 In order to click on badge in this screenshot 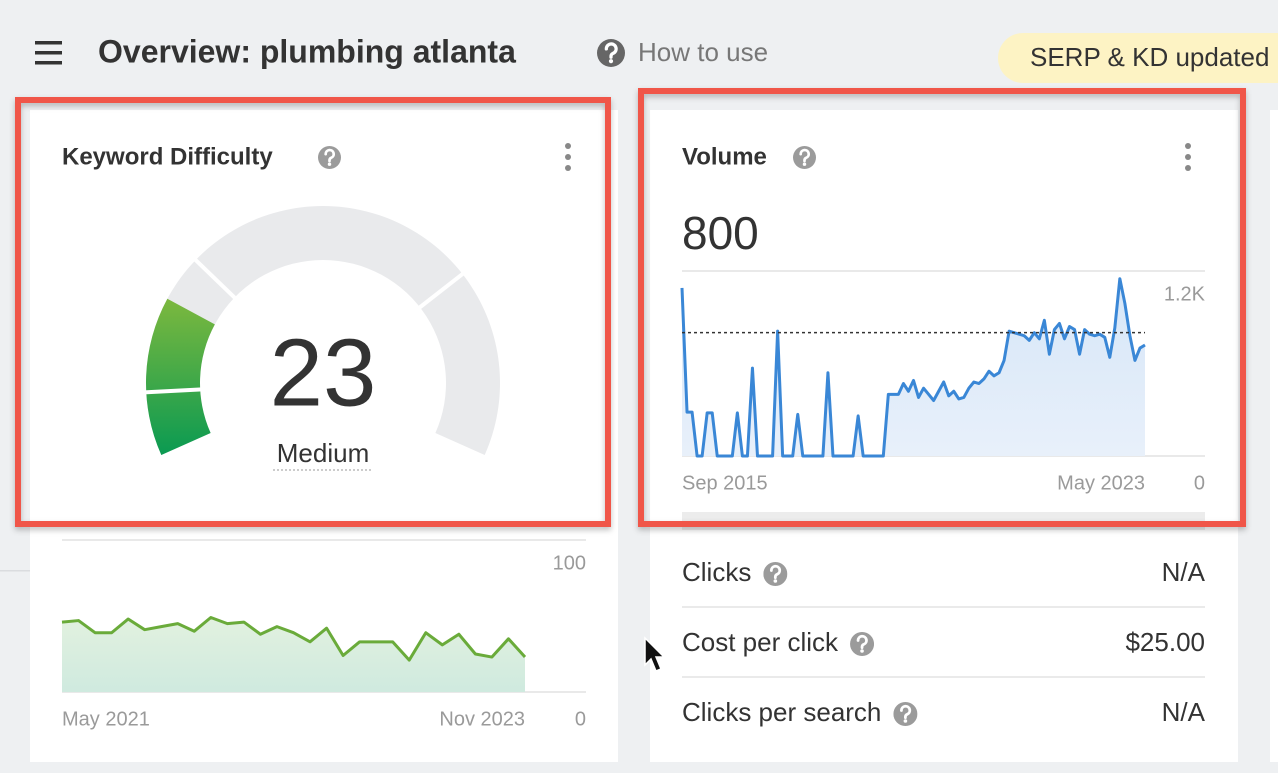, I will do `click(1138, 58)`.